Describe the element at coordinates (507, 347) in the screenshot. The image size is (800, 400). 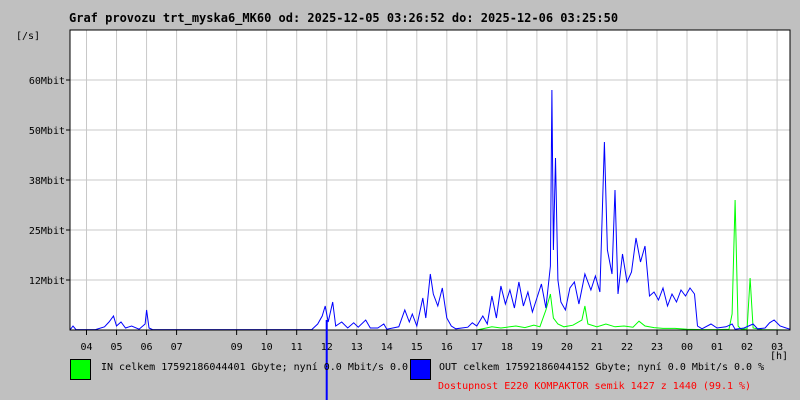
I see `x-tick-label: 18` at that location.